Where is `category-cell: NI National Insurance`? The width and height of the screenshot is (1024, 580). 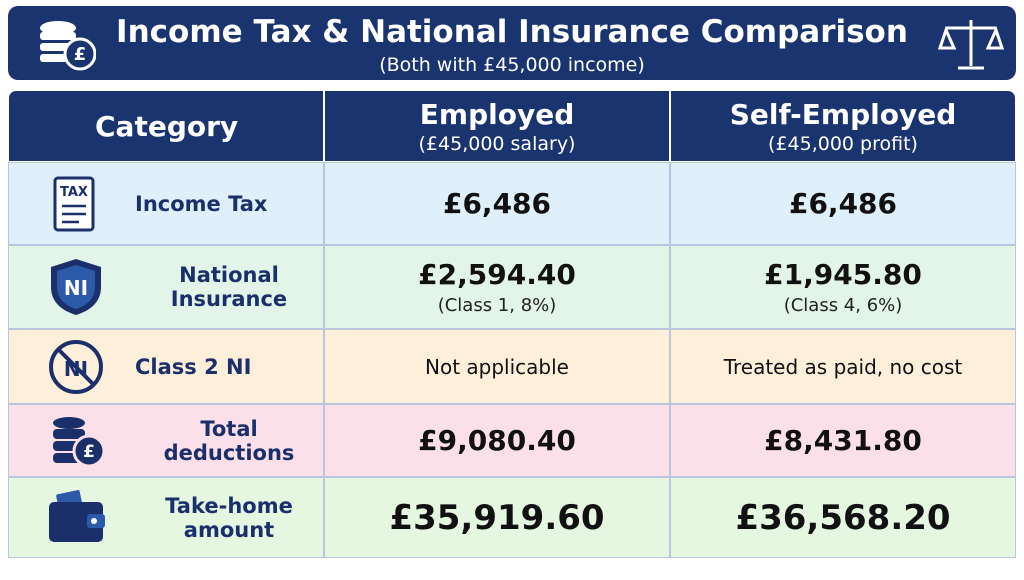 category-cell: NI National Insurance is located at coordinates (166, 287).